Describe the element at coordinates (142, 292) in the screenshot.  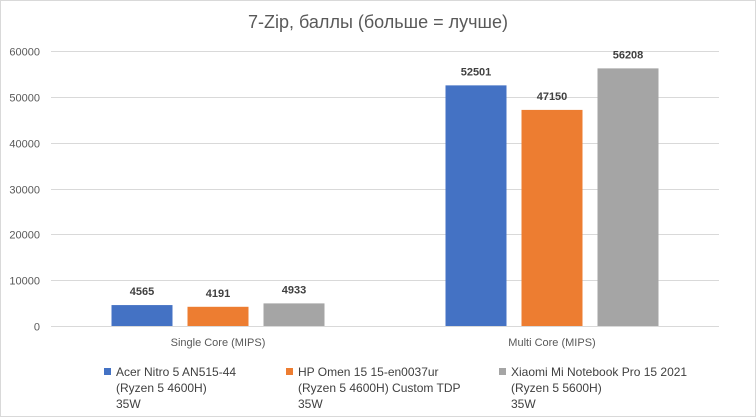
I see `data-label-1-series-1: 4565` at that location.